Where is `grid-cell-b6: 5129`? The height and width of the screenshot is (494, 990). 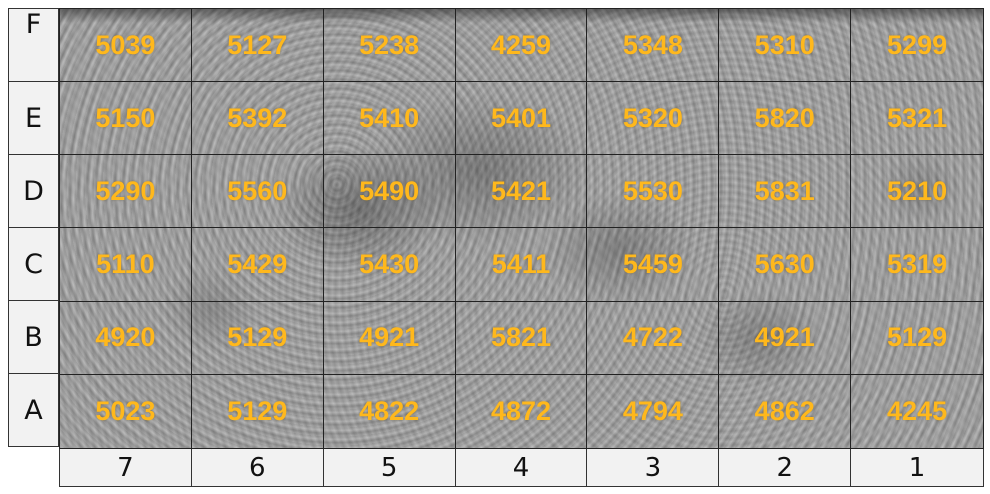
grid-cell-b6: 5129 is located at coordinates (257, 338).